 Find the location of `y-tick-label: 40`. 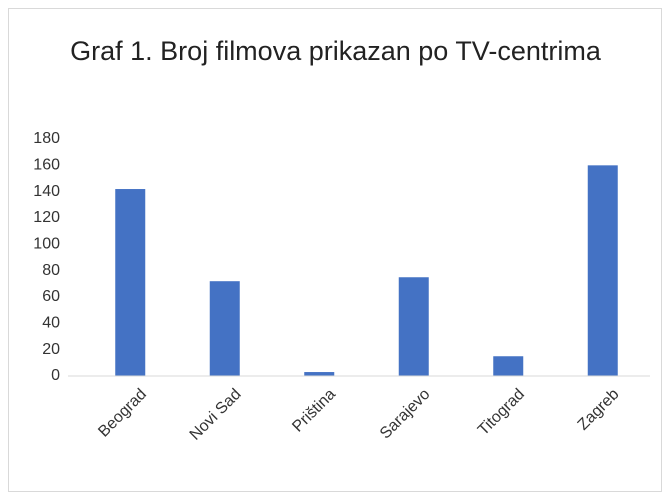

y-tick-label: 40 is located at coordinates (51, 323).